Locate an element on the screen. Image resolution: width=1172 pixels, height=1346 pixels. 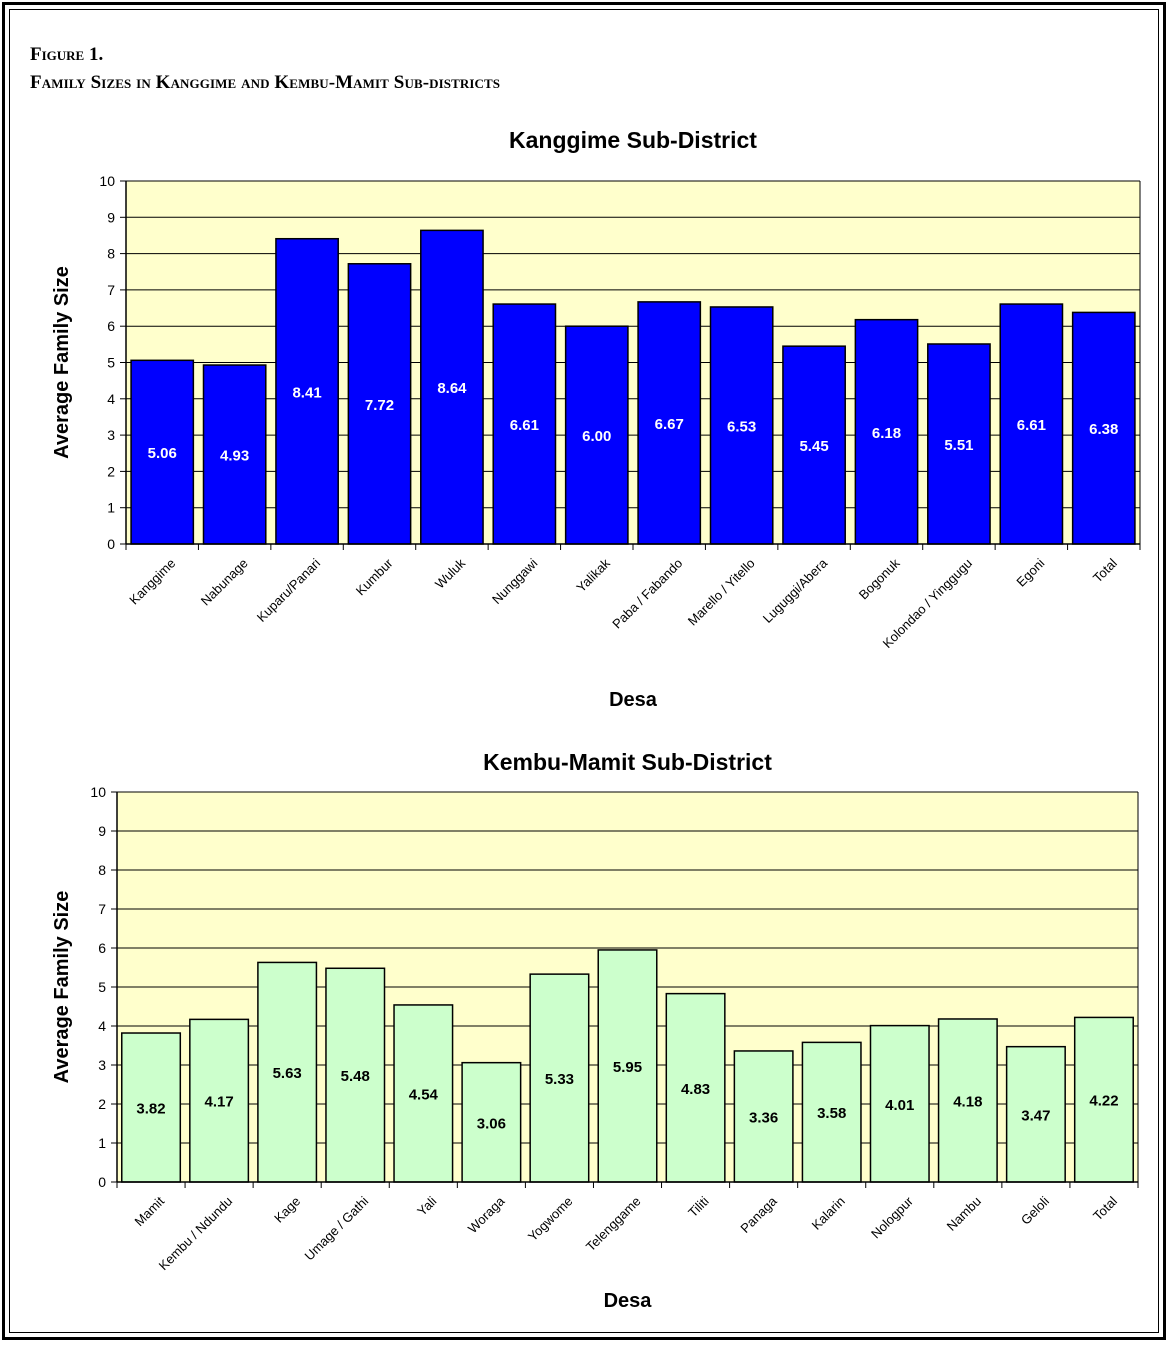
data-label: 8.41 is located at coordinates (306, 392).